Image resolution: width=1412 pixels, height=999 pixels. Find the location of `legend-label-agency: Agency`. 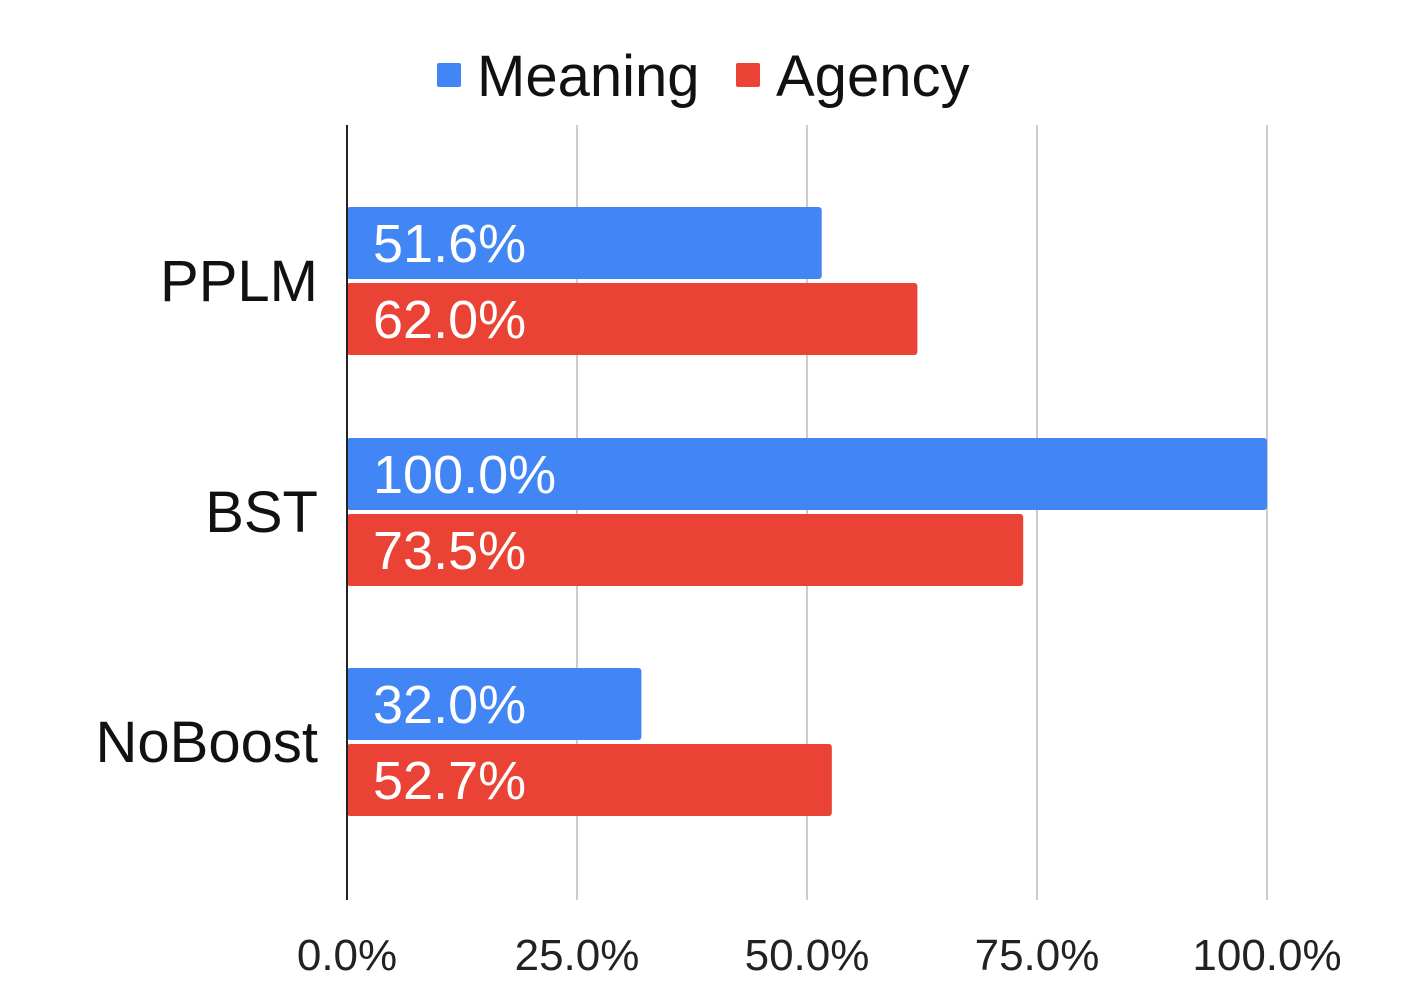

legend-label-agency: Agency is located at coordinates (872, 76).